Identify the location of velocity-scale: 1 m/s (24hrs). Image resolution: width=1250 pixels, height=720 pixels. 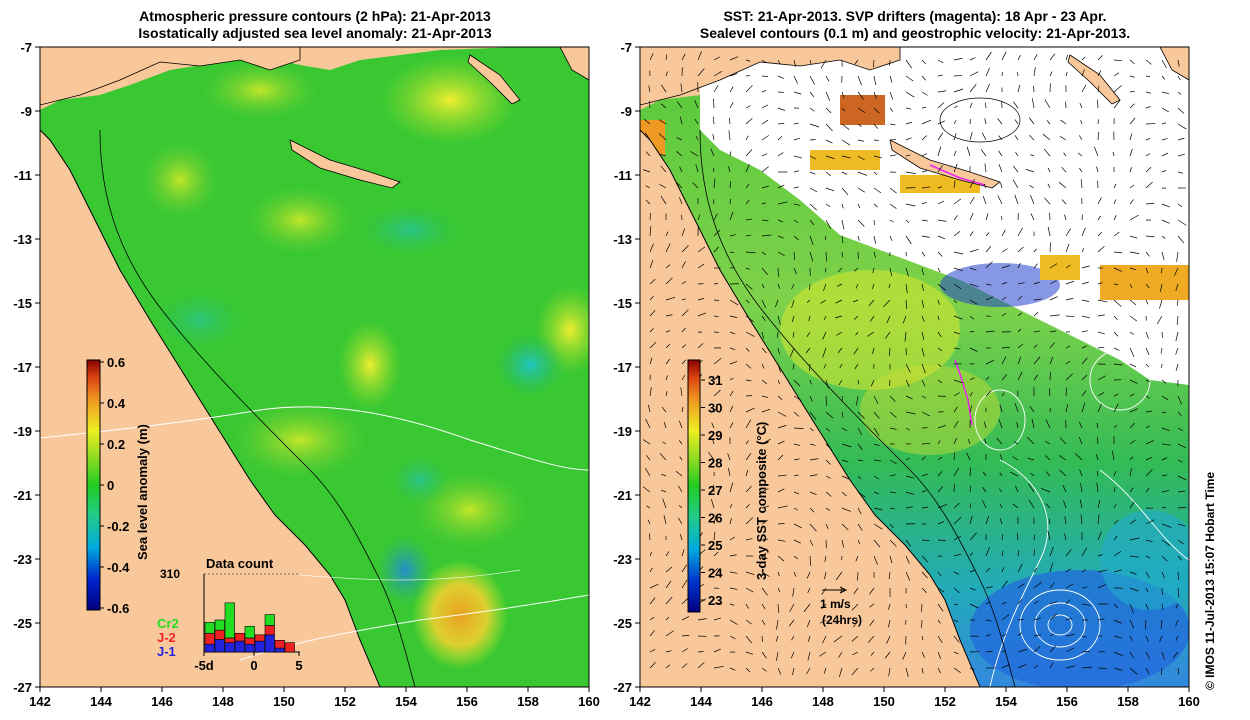
(841, 606).